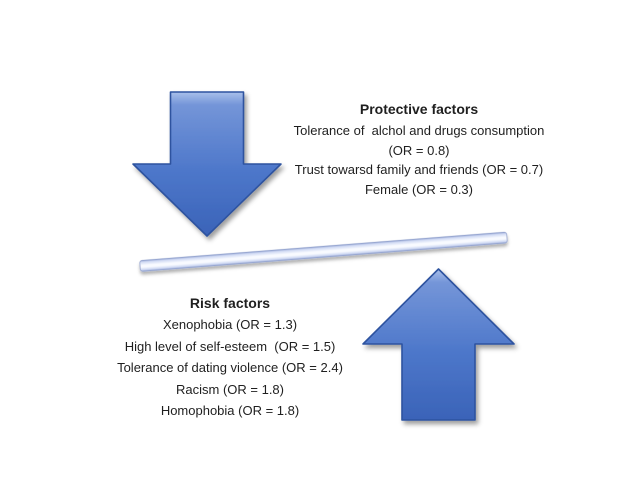  Describe the element at coordinates (230, 410) in the screenshot. I see `risk-factor-item: Homophobia (OR = 1.8)` at that location.